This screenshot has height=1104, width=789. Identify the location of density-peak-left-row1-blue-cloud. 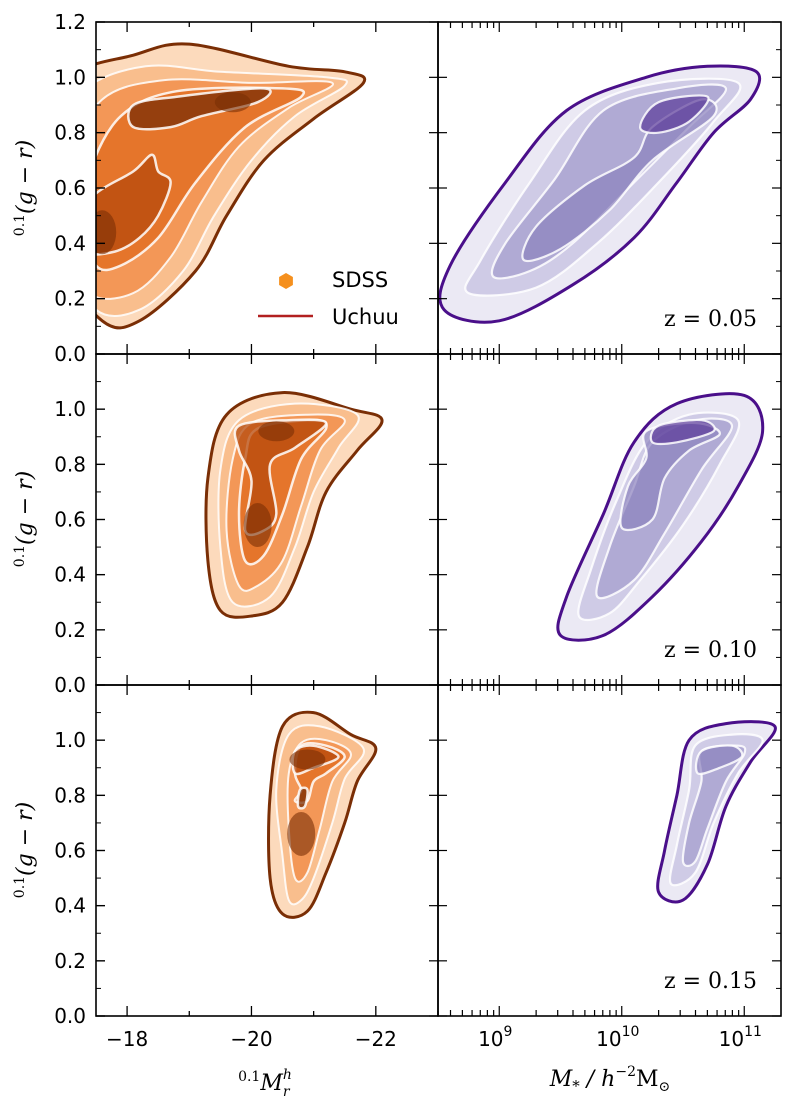
(106, 232).